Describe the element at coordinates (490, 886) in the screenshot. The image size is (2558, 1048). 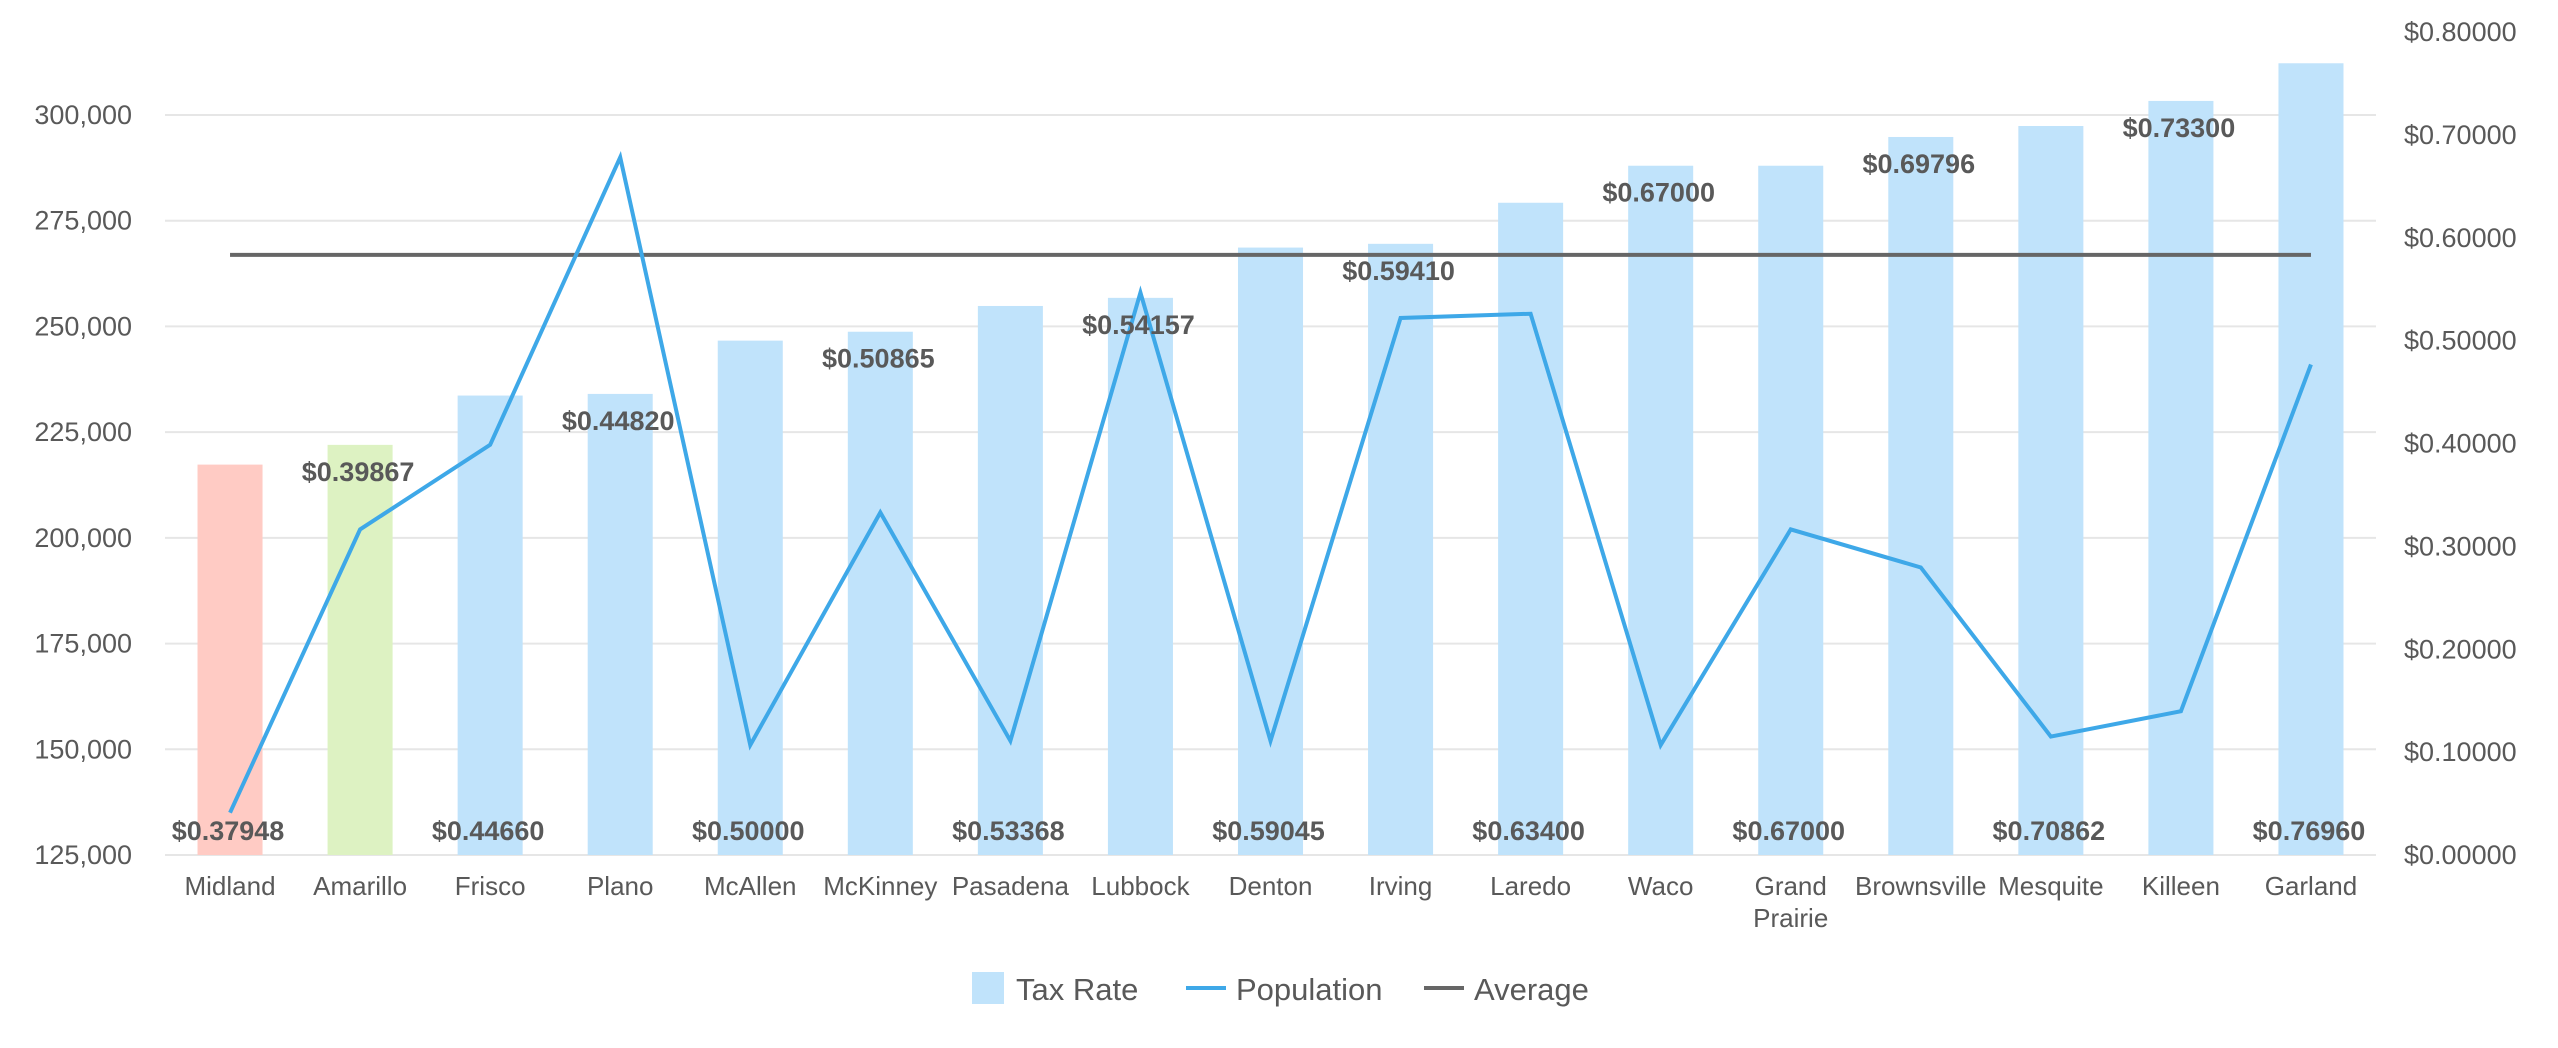
I see `category-label: Frisco` at that location.